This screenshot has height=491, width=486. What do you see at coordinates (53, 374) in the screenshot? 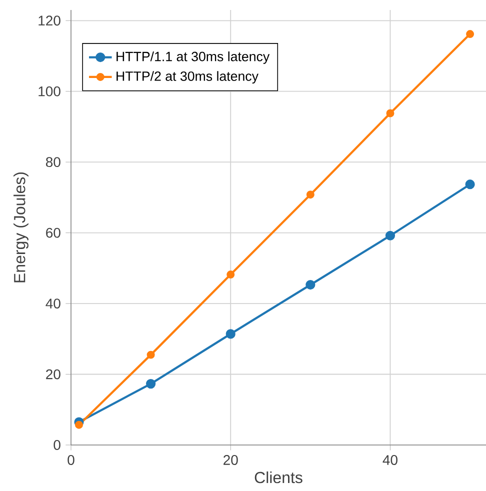
I see `y-tick-label: 20` at bounding box center [53, 374].